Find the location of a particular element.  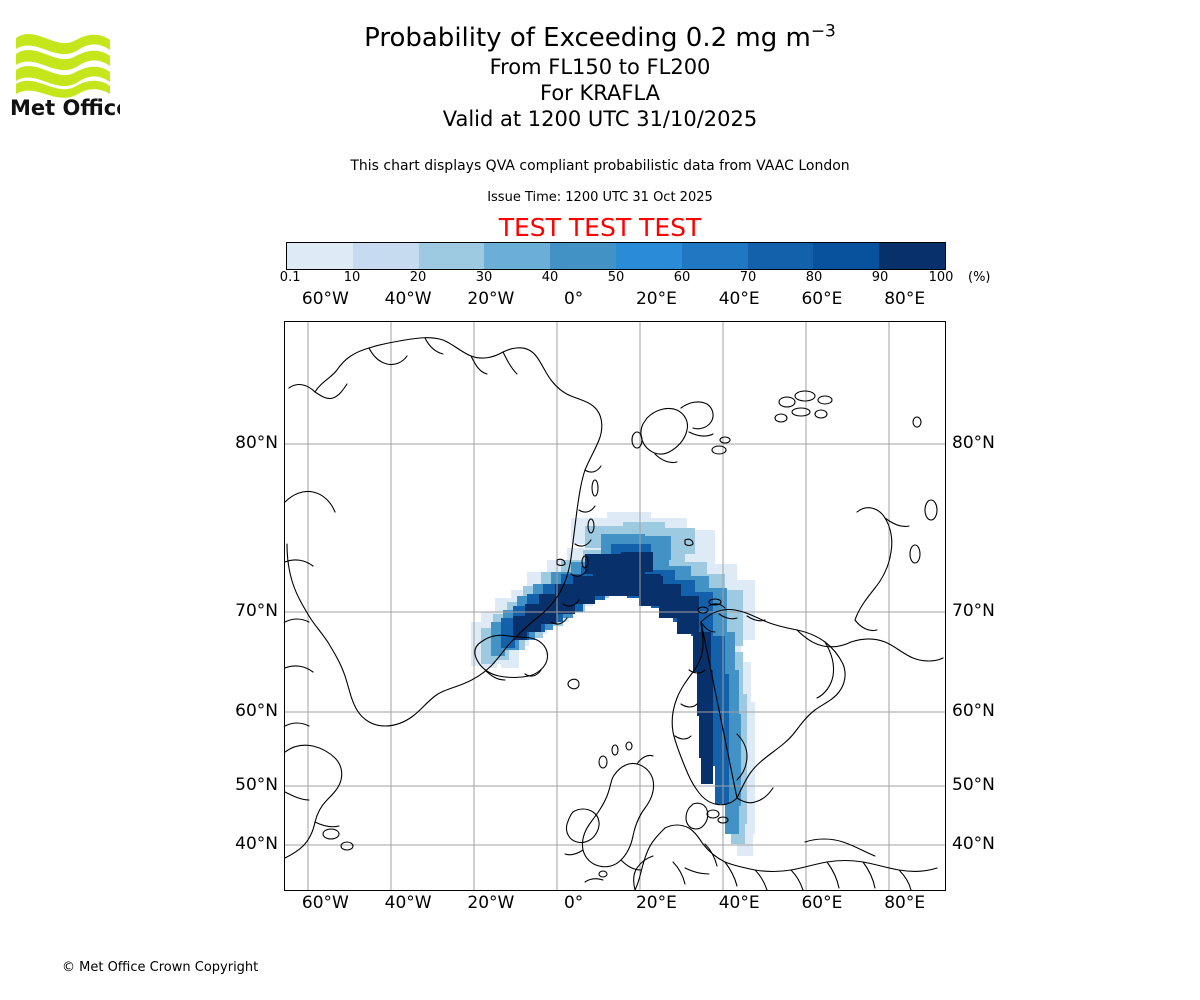

colorbar-tick-labels: 0.1 10 20 30 40 50 60 70 80 90 100 is located at coordinates (617, 278).